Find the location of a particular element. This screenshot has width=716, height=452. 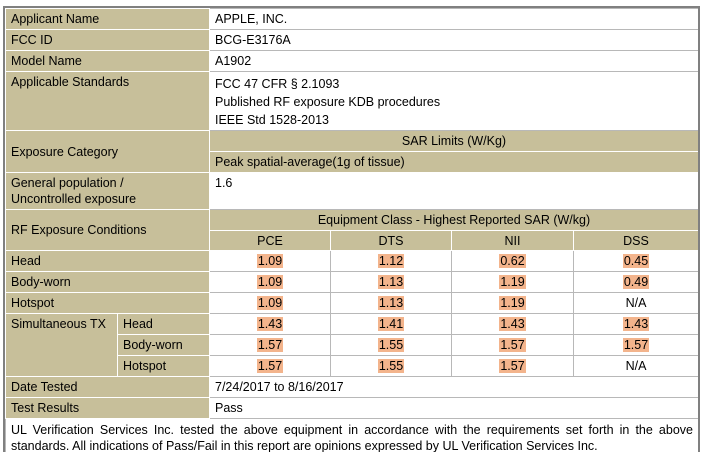

rf-conditions-label: RF Exposure Conditions is located at coordinates (107, 230).